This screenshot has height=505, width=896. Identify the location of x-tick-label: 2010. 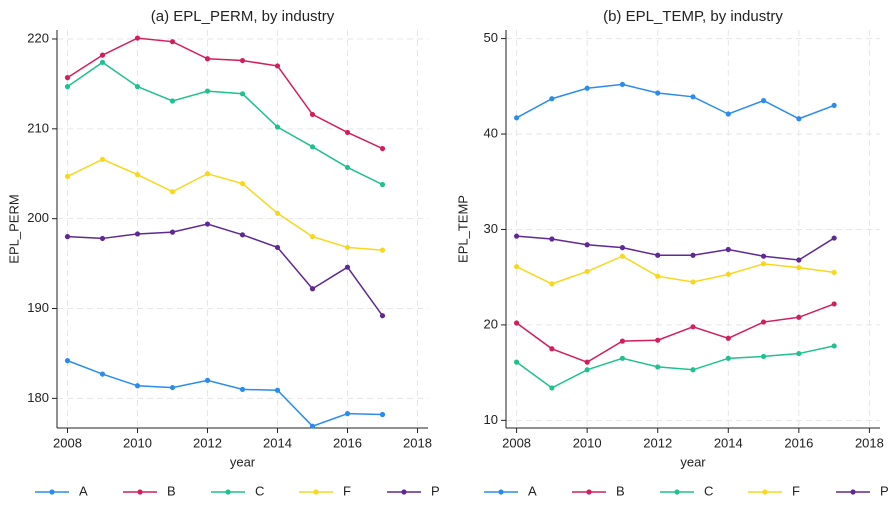
(137, 442).